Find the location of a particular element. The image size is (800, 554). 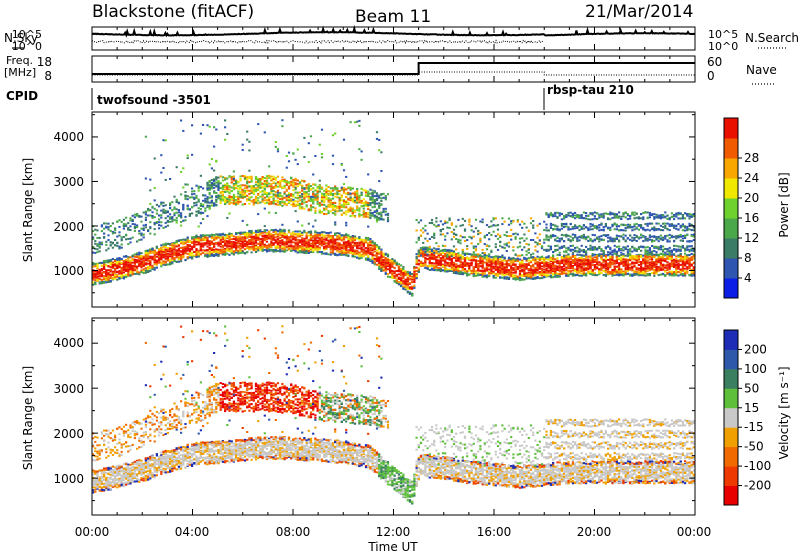

nave-tick-top: 60 is located at coordinates (714, 62).